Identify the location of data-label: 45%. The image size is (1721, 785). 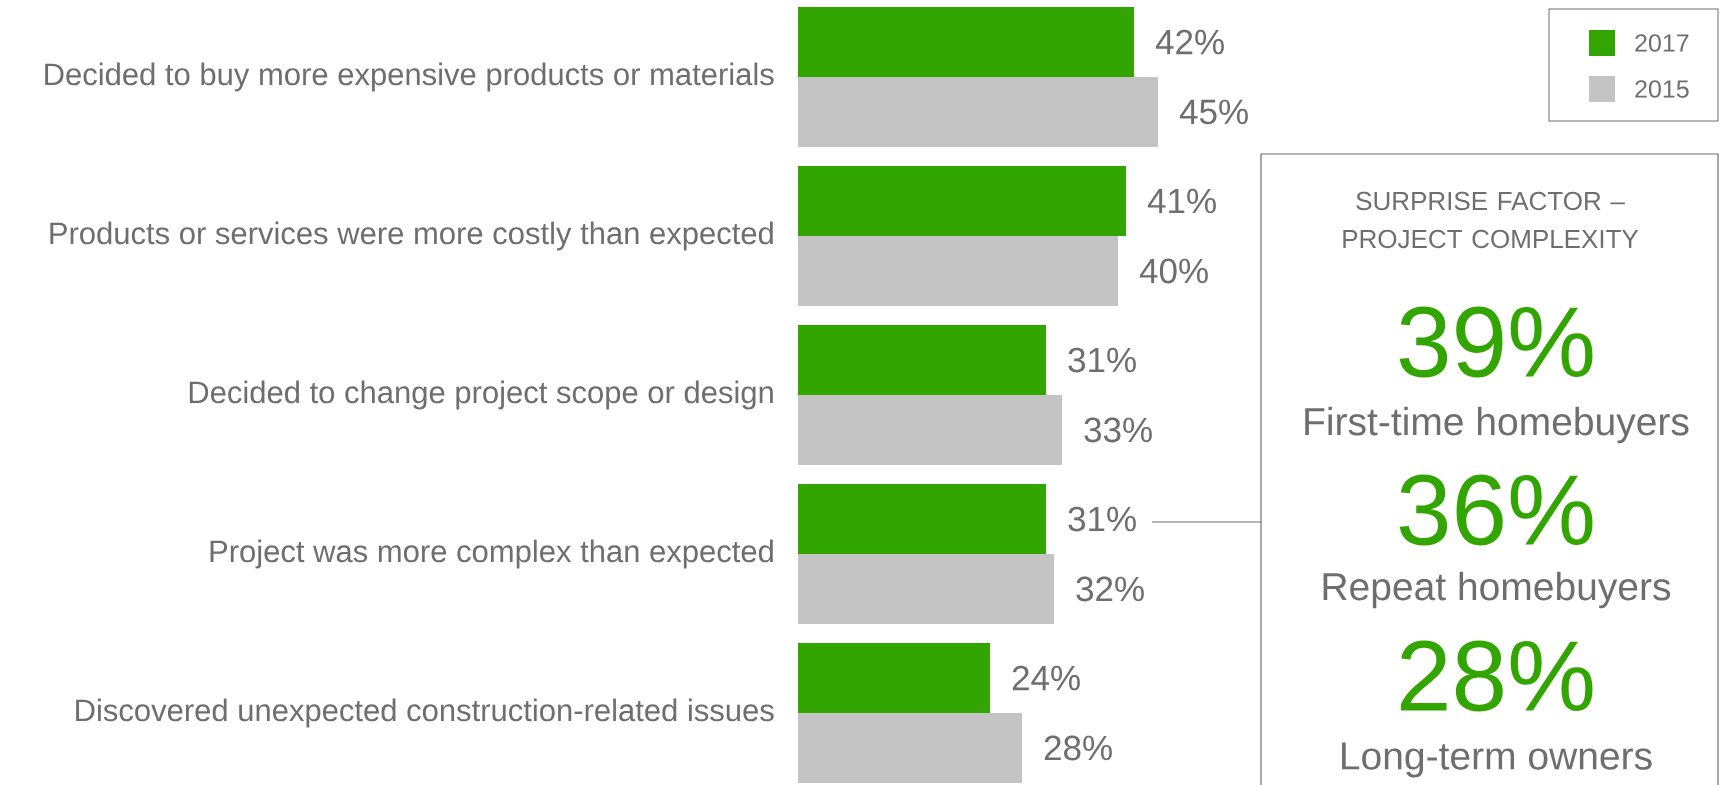
(1213, 112).